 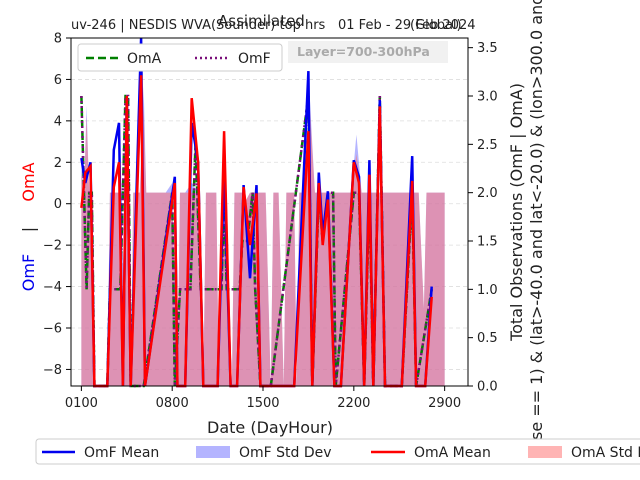 I want to click on y-label-omf: OmF, so click(x=28, y=272).